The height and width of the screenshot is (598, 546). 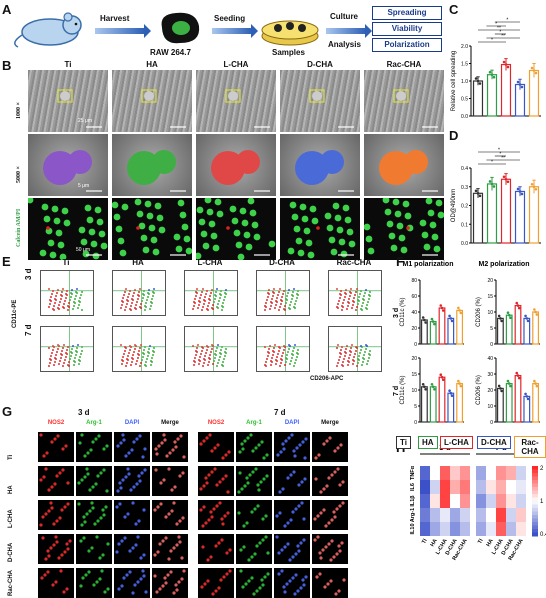 What do you see at coordinates (56, 549) in the screenshot?
I see `if-image-r3-b0-c0` at bounding box center [56, 549].